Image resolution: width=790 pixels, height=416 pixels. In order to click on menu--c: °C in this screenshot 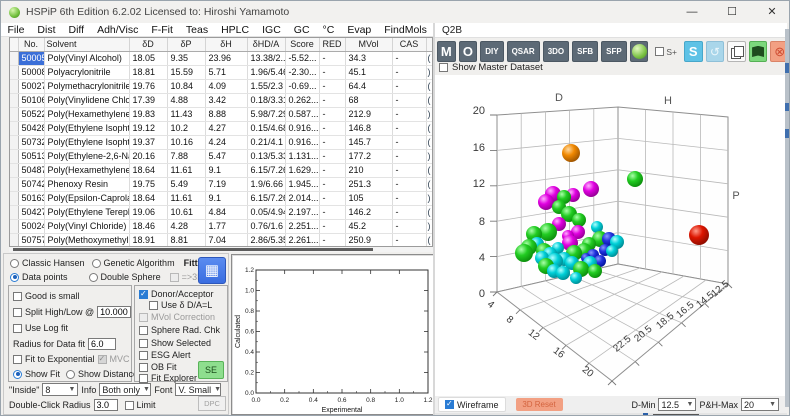, I will do `click(328, 29)`.